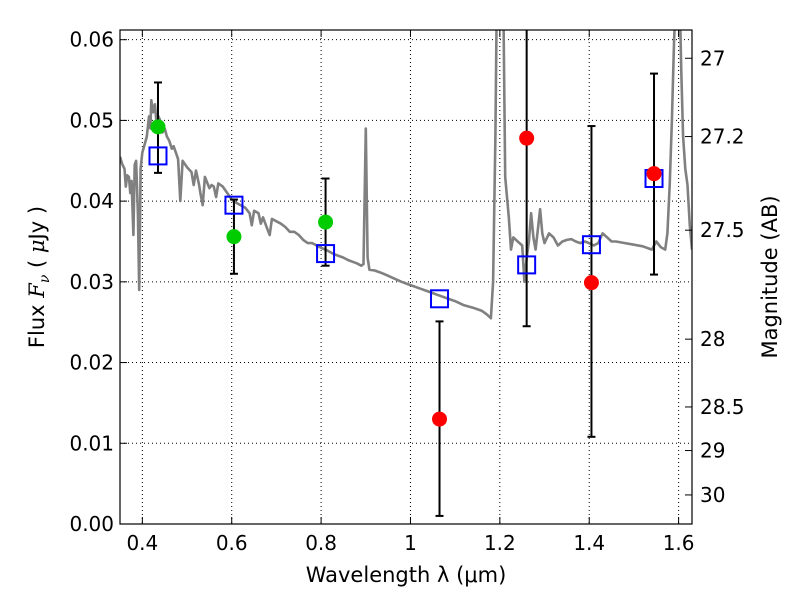 The height and width of the screenshot is (600, 800). Describe the element at coordinates (722, 137) in the screenshot. I see `y2-tick-label: 27.2` at that location.